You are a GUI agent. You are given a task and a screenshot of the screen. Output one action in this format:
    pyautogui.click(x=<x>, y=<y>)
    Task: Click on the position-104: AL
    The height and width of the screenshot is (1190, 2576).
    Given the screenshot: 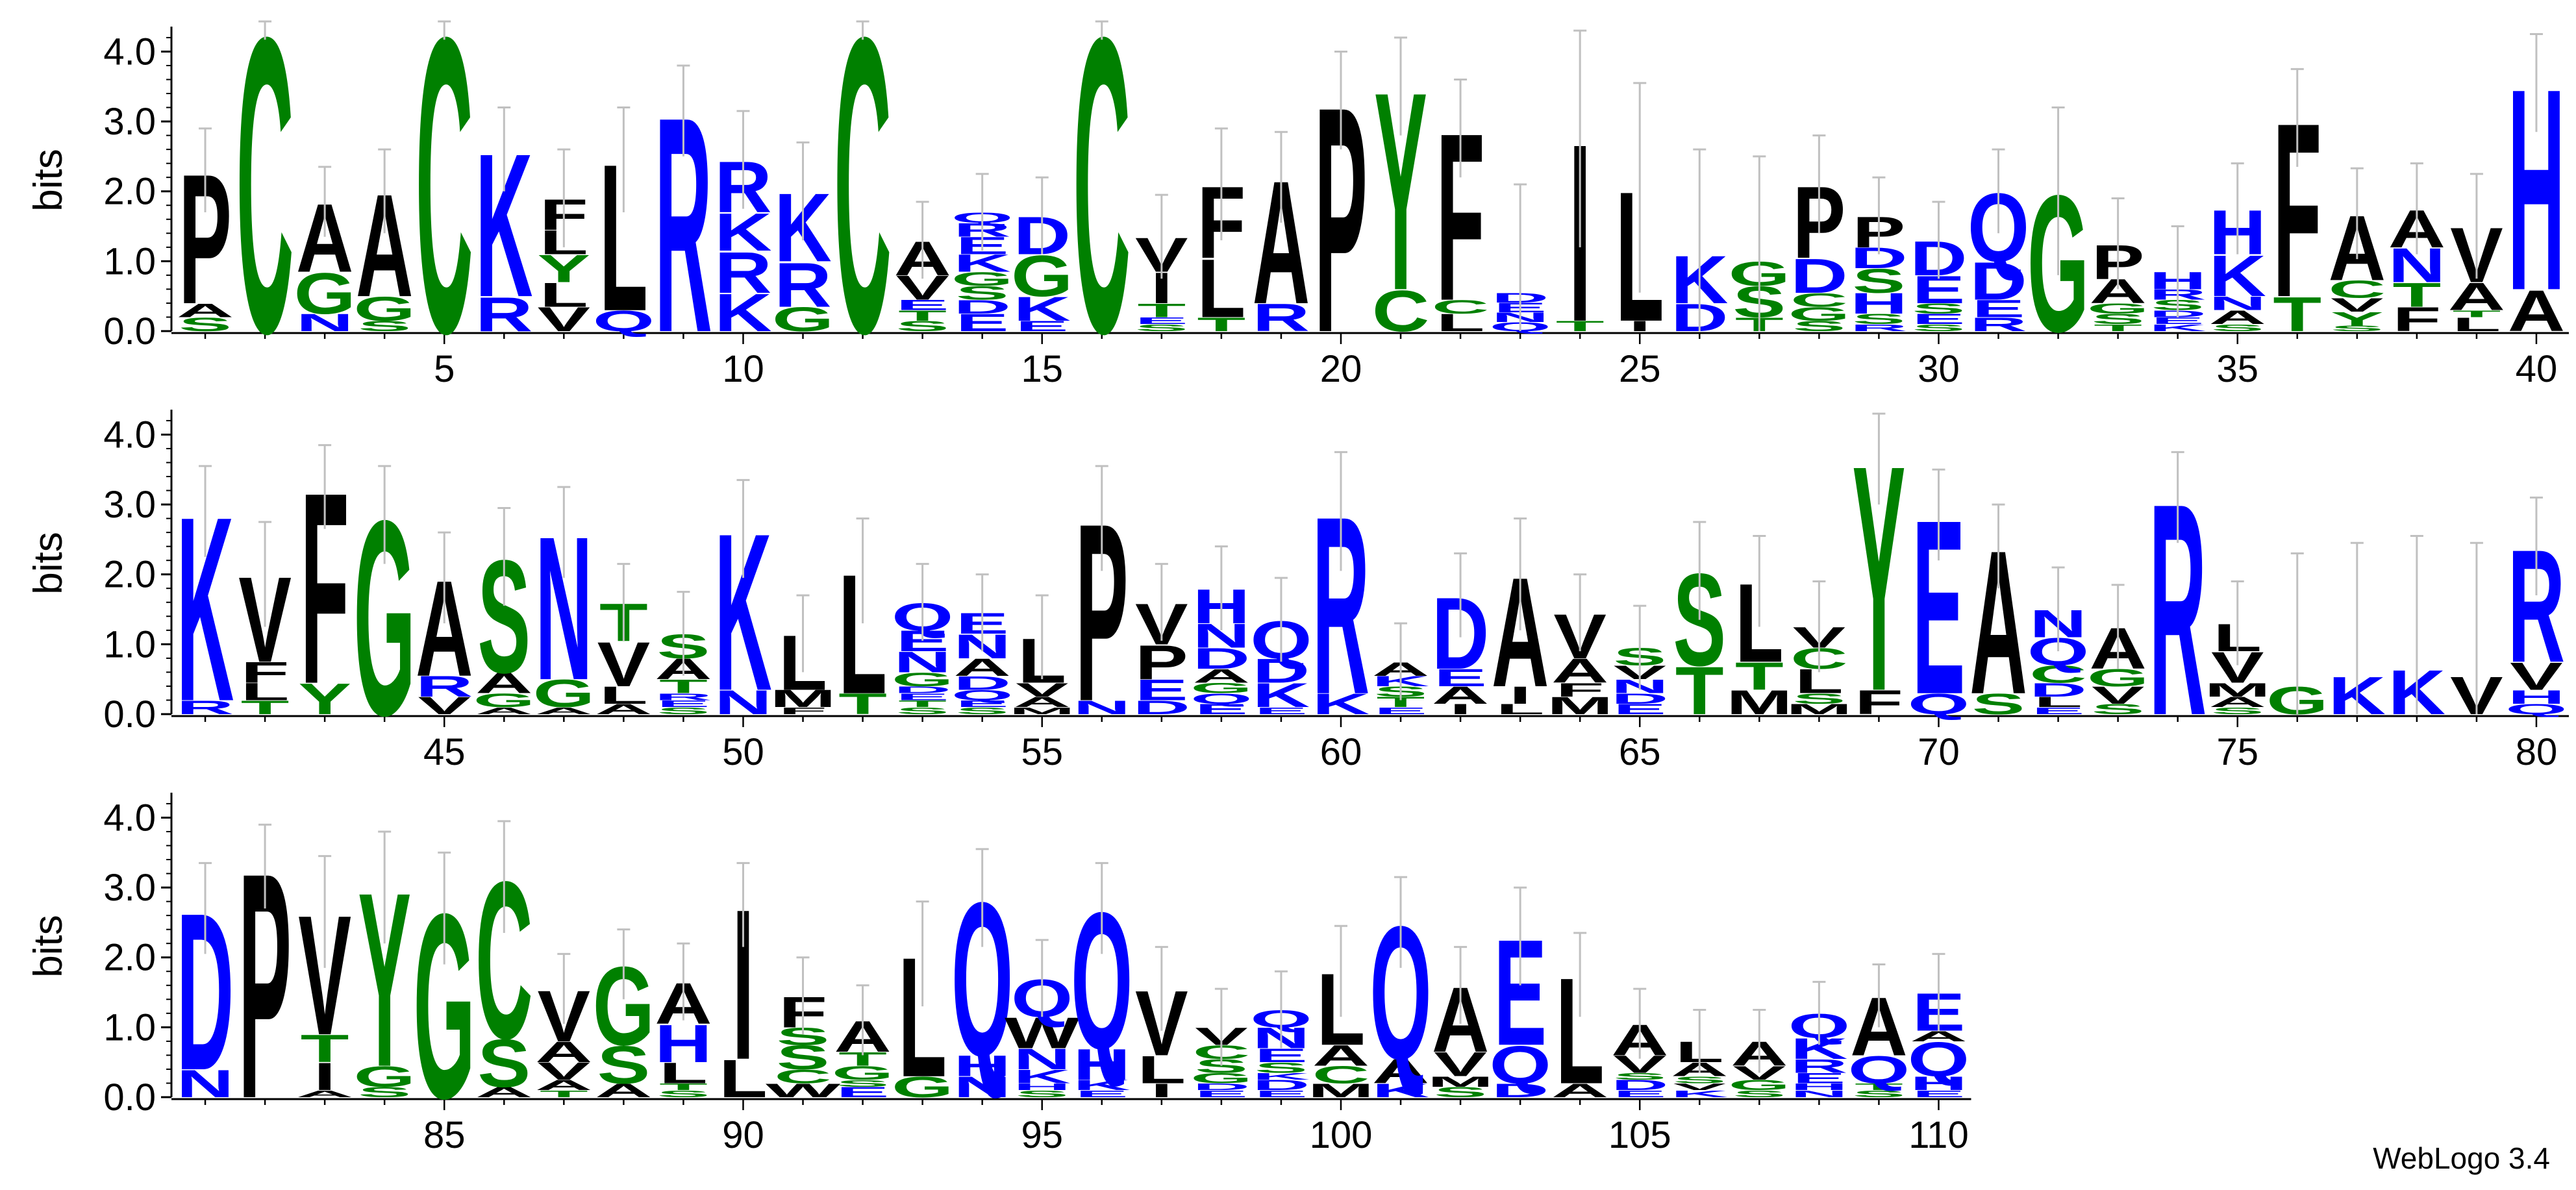 What is the action you would take?
    pyautogui.click(x=1579, y=1024)
    